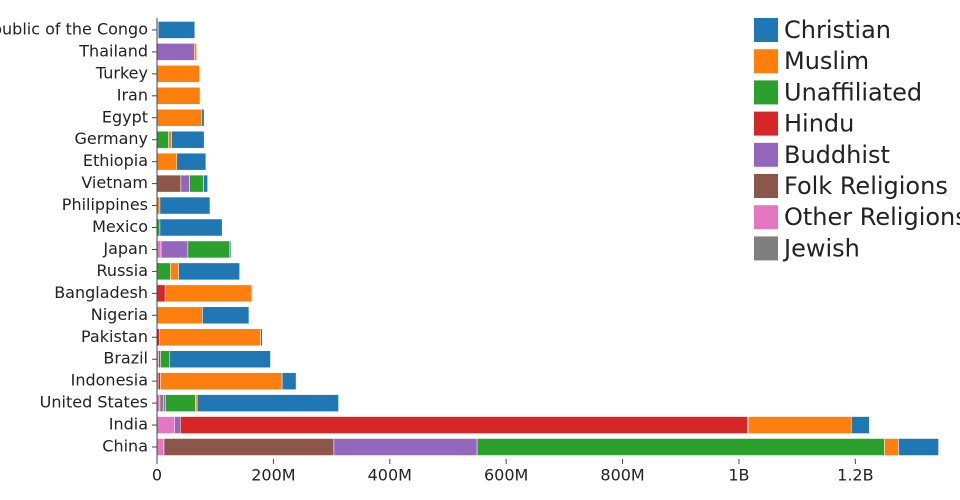  I want to click on y-tick-label: Thailand, so click(113, 50).